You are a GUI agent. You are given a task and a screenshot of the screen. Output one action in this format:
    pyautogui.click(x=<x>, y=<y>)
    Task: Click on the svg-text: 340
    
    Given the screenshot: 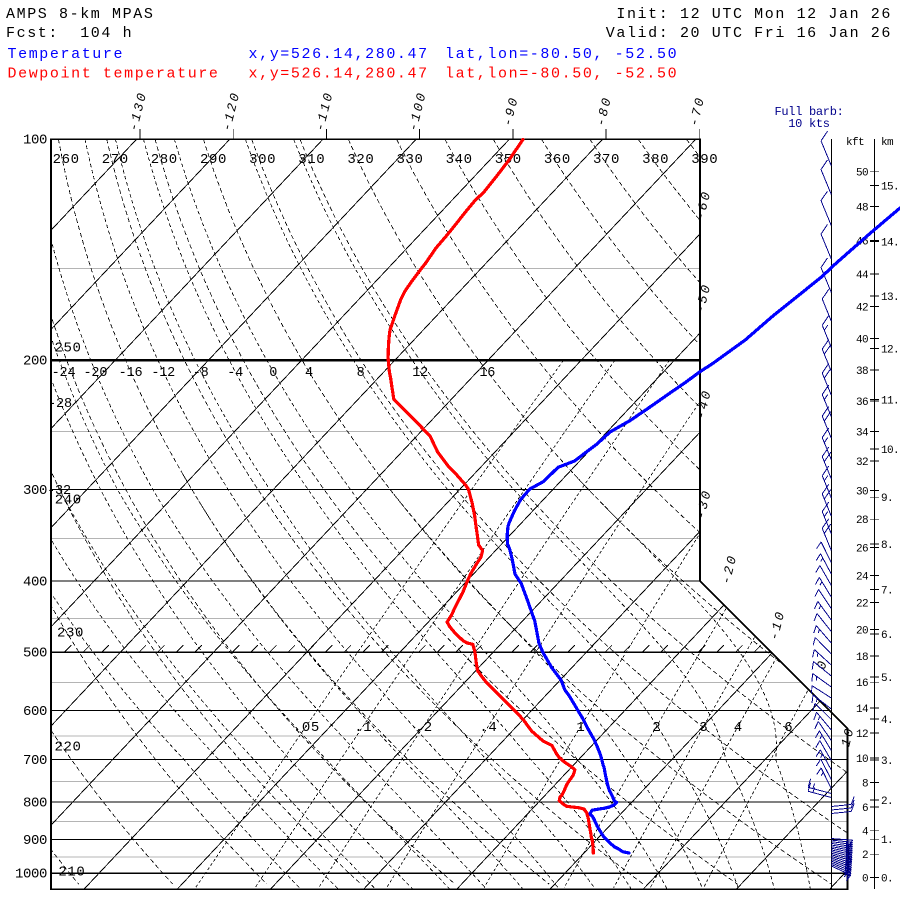 What is the action you would take?
    pyautogui.click(x=459, y=160)
    